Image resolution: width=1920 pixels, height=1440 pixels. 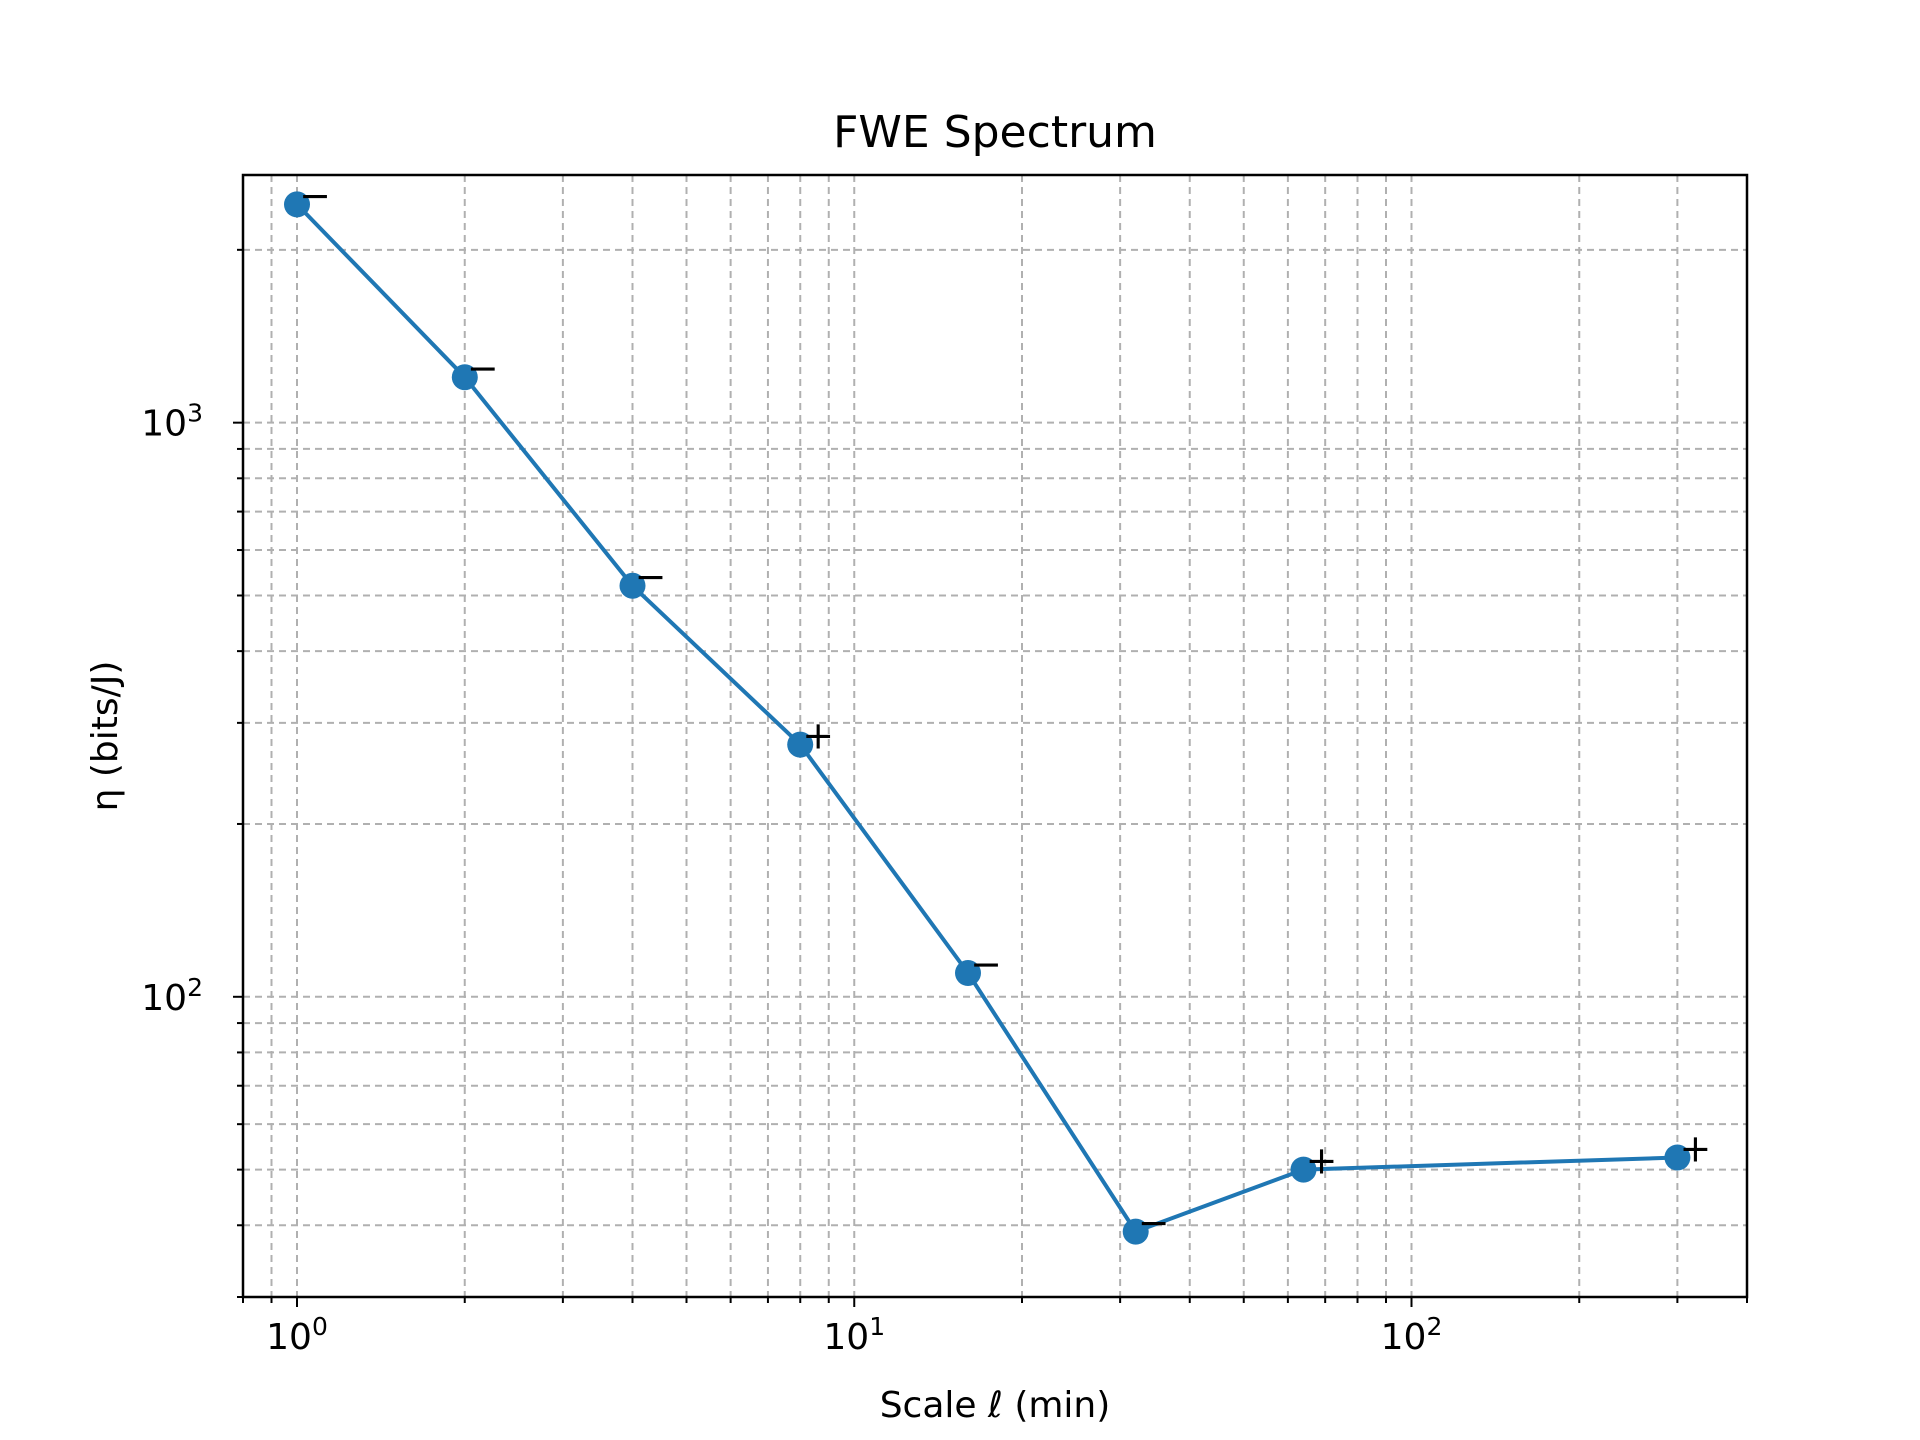 I want to click on y-tick-label: 10³, so click(x=172, y=422).